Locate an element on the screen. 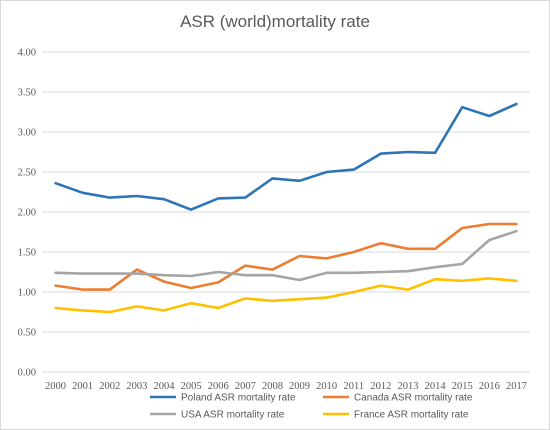  x-tick-label: 2004 is located at coordinates (165, 386).